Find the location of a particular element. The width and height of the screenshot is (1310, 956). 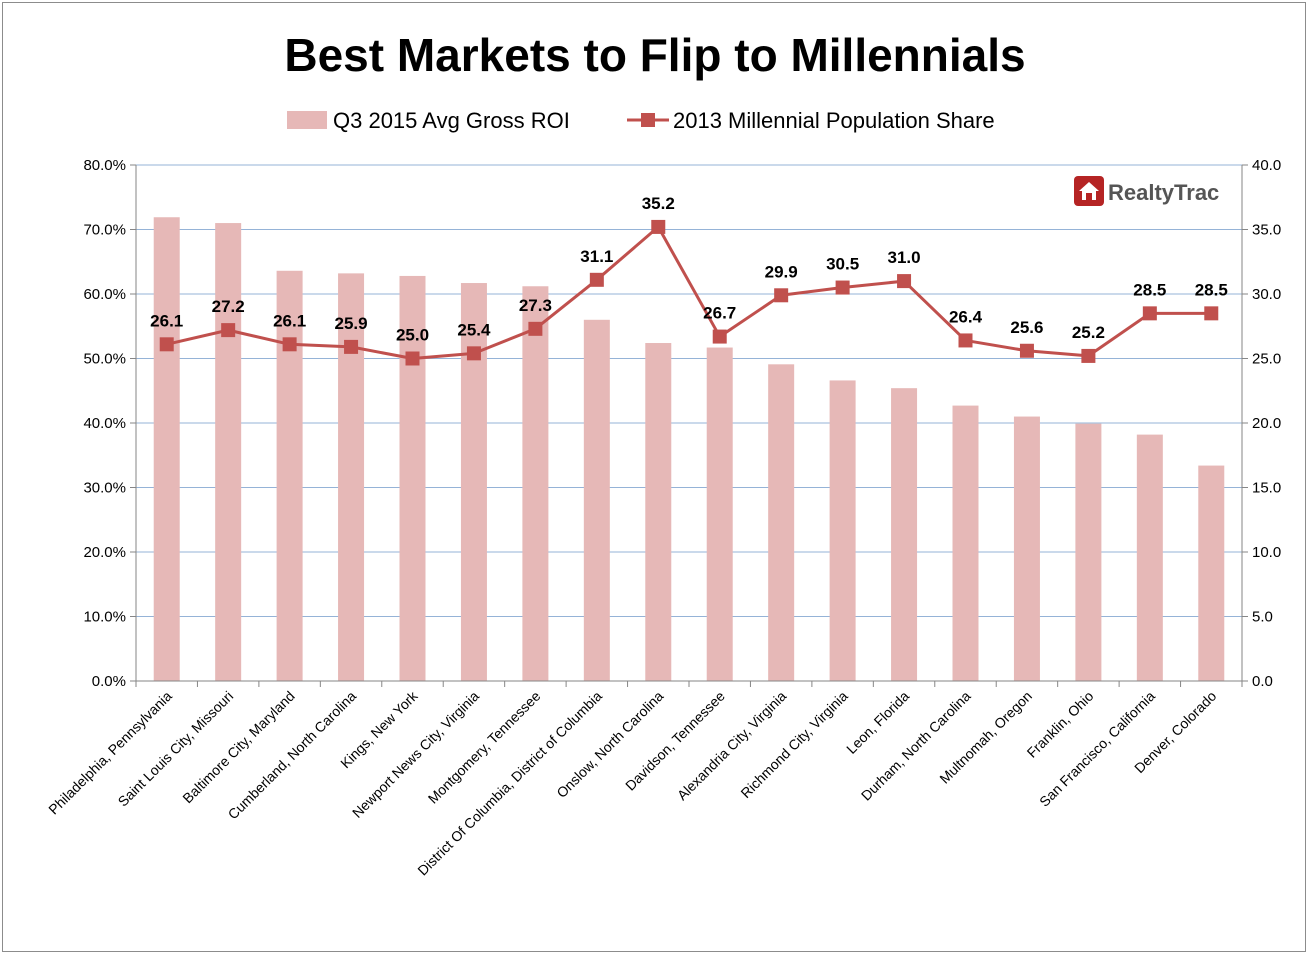

line-series is located at coordinates (689, 292).